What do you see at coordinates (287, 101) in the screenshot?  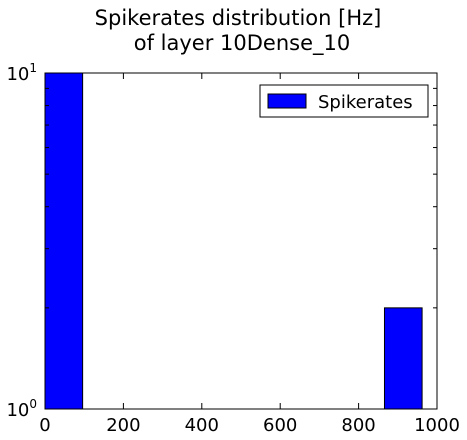 I see `legend-swatch-spikerates` at bounding box center [287, 101].